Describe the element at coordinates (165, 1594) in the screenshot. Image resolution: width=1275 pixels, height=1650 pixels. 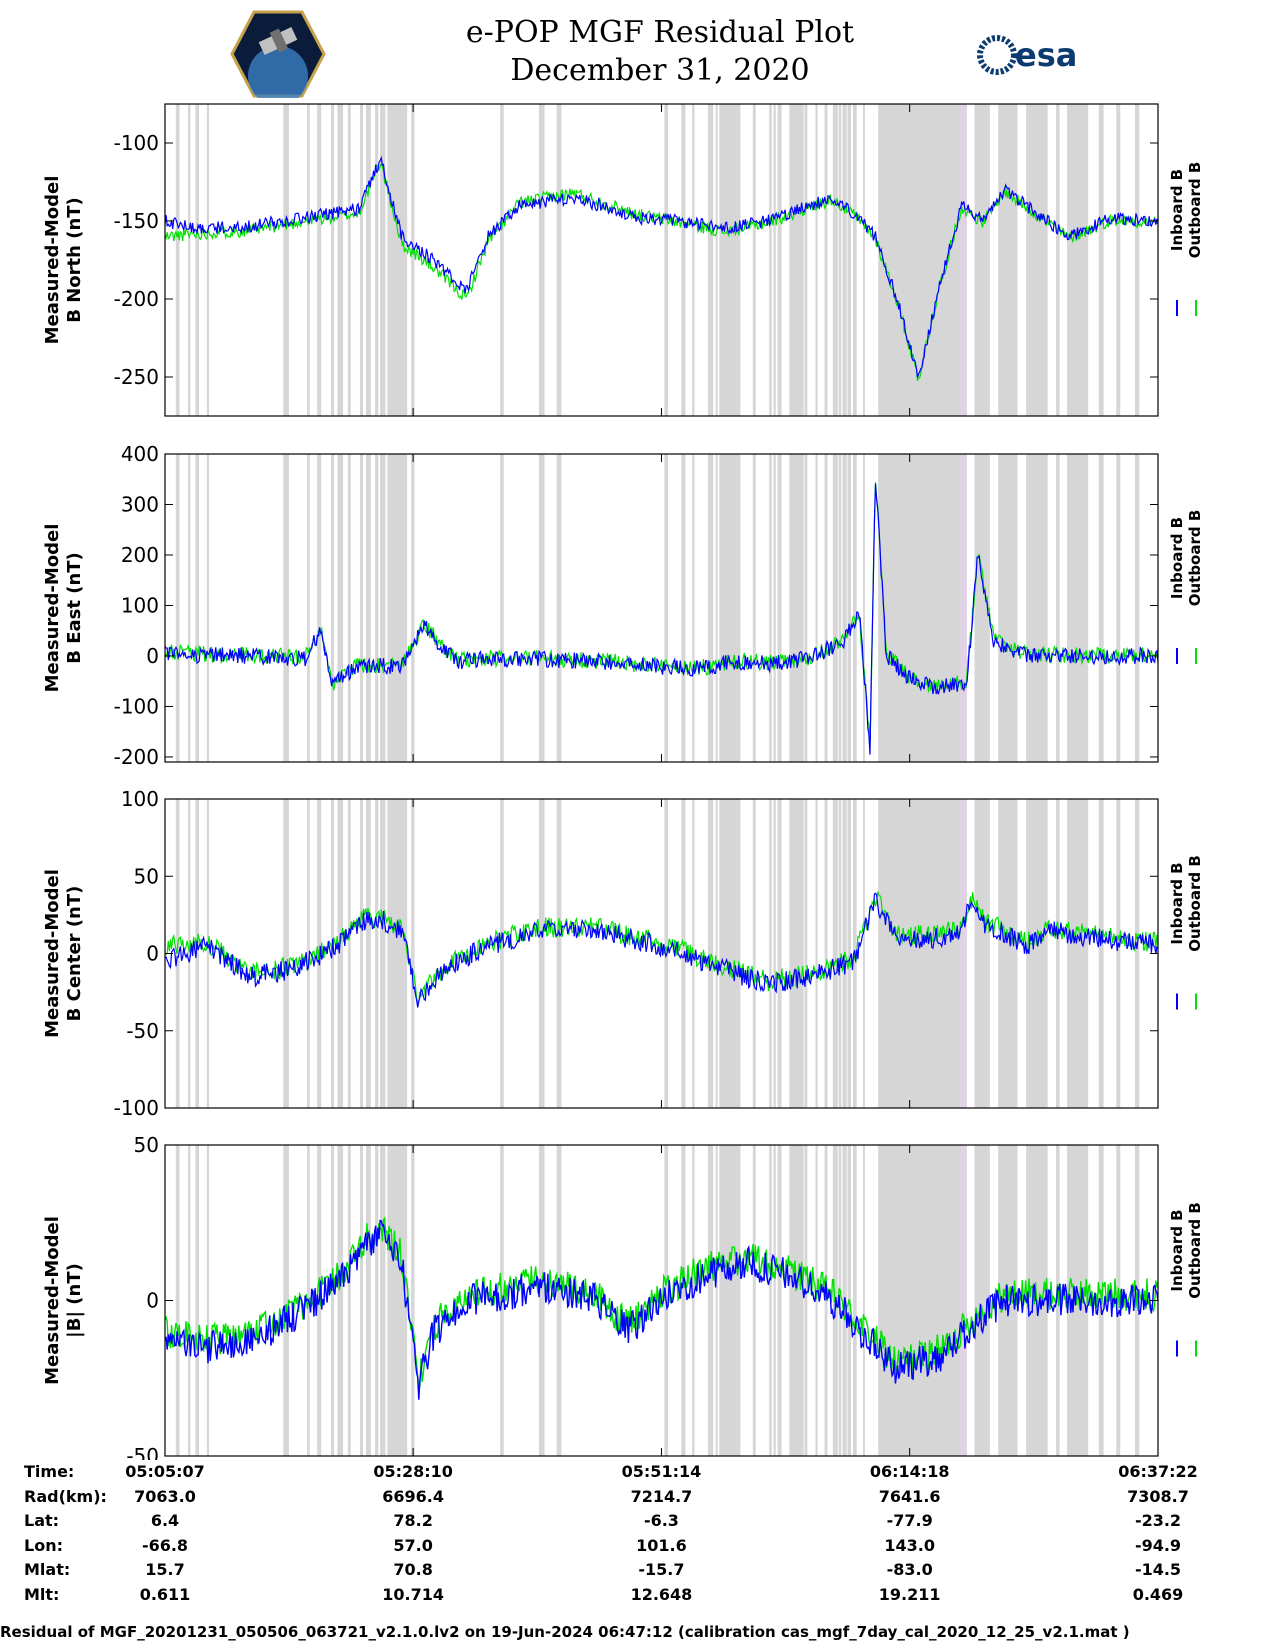
I see `info-cell: 0.611` at that location.